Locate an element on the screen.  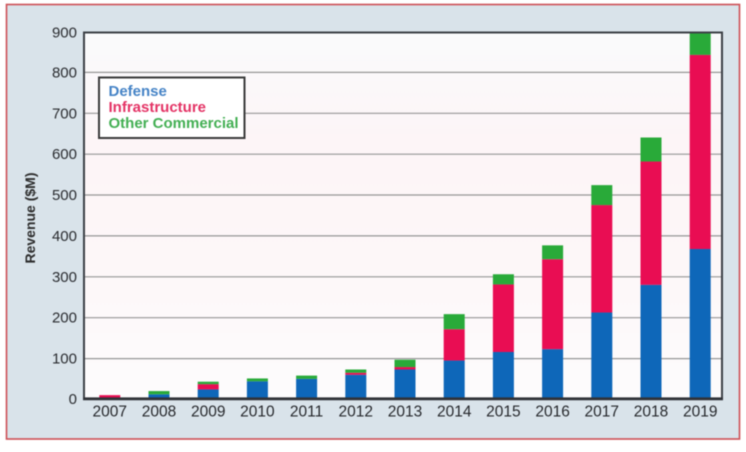
svg-text: Defense is located at coordinates (138, 91).